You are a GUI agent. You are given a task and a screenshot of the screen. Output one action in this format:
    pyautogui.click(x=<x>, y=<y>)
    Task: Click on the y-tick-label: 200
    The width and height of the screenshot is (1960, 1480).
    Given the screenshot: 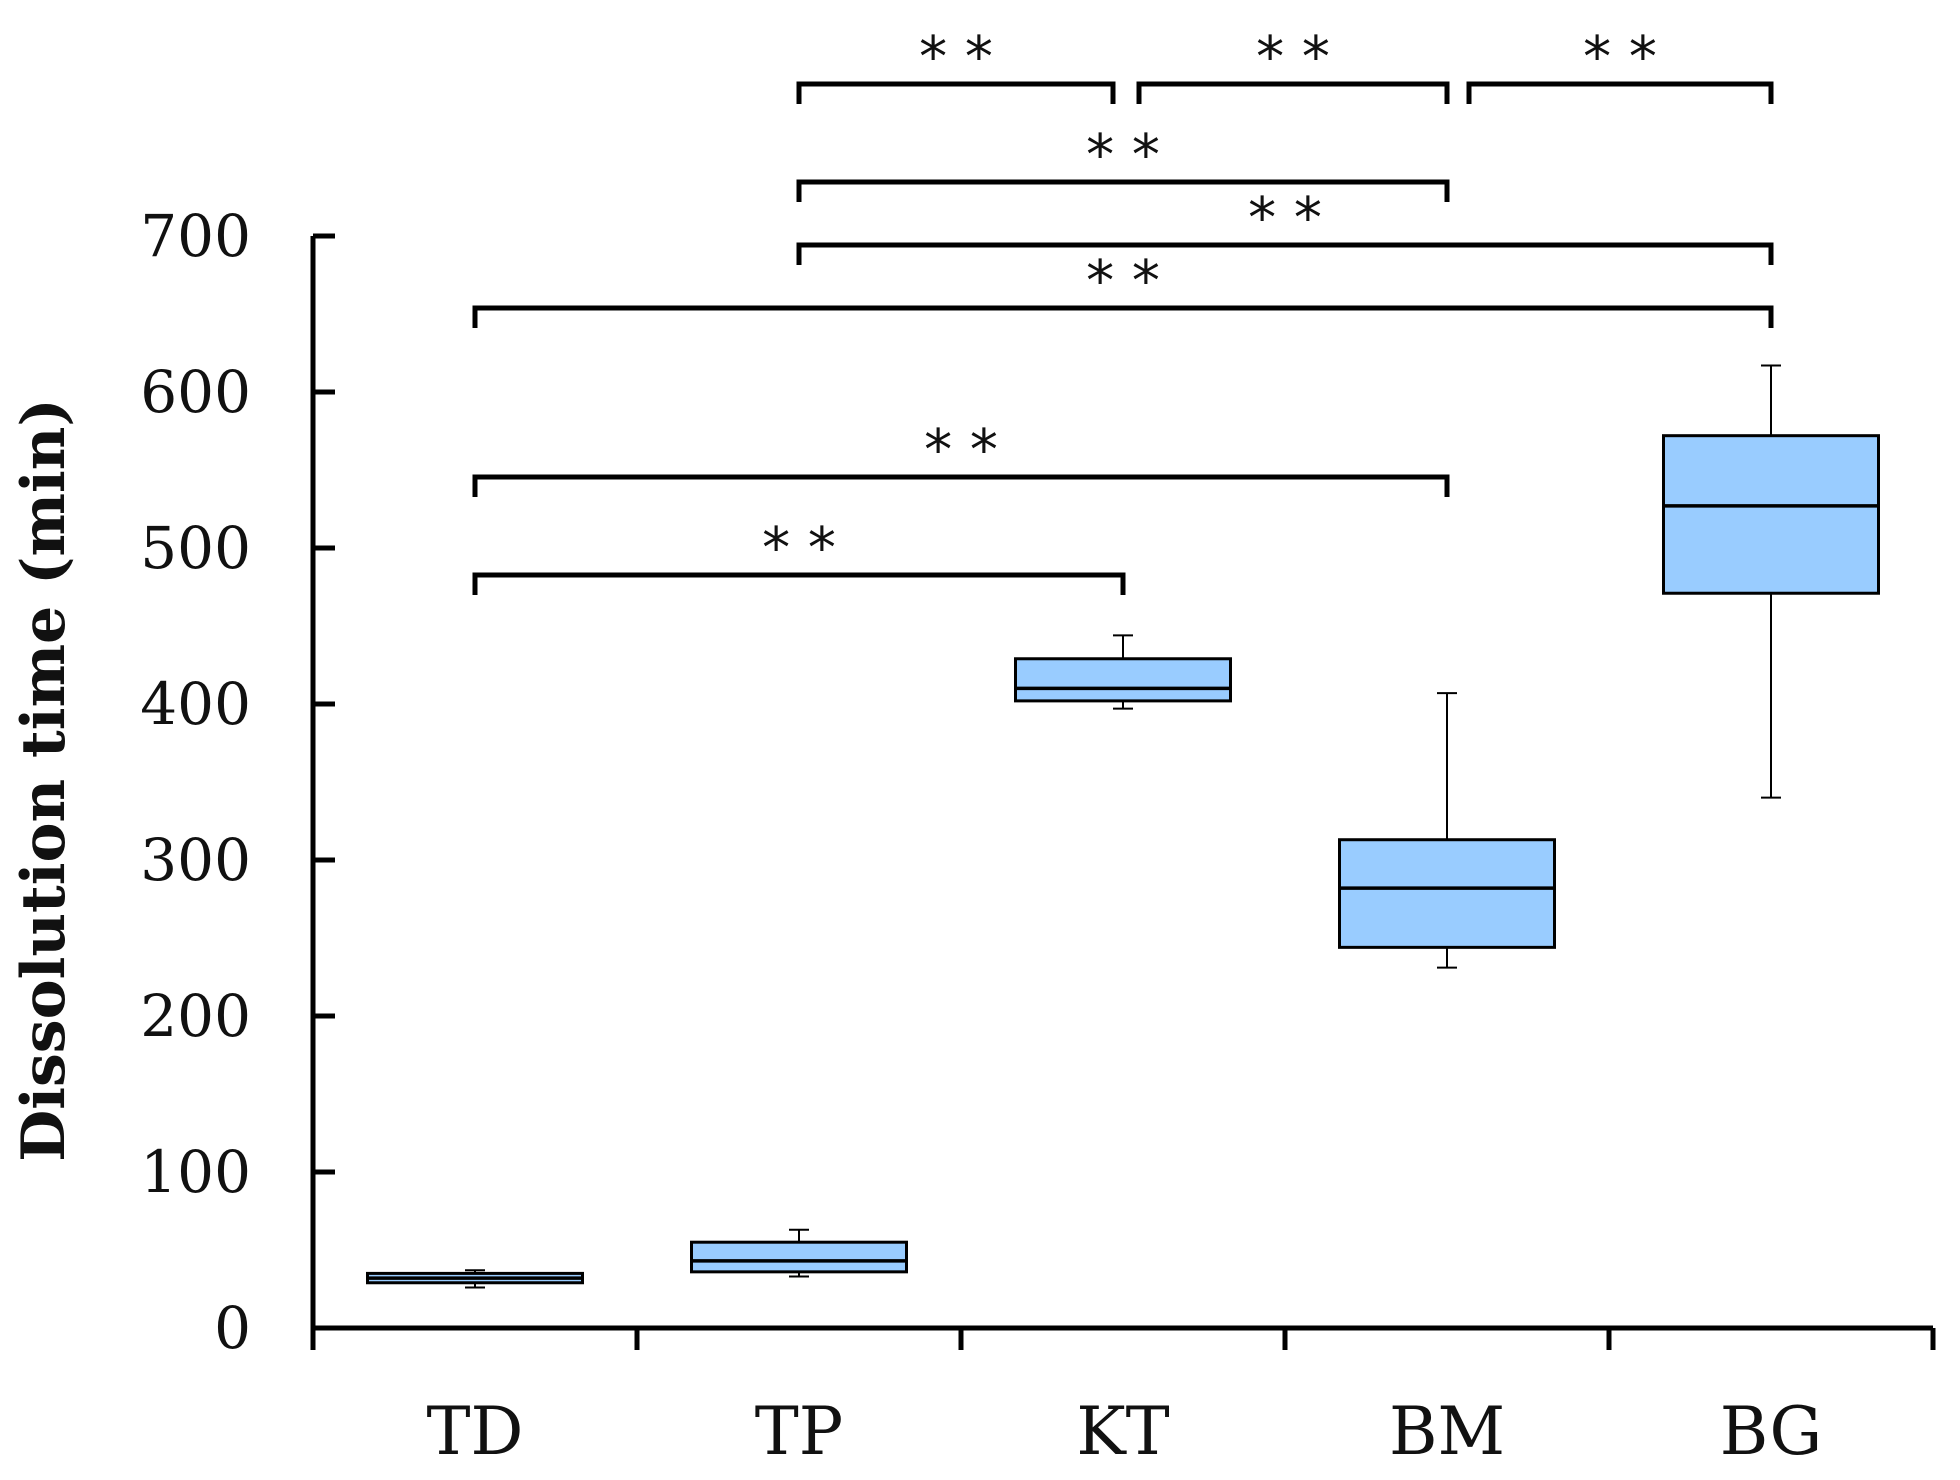 What is the action you would take?
    pyautogui.click(x=195, y=1016)
    